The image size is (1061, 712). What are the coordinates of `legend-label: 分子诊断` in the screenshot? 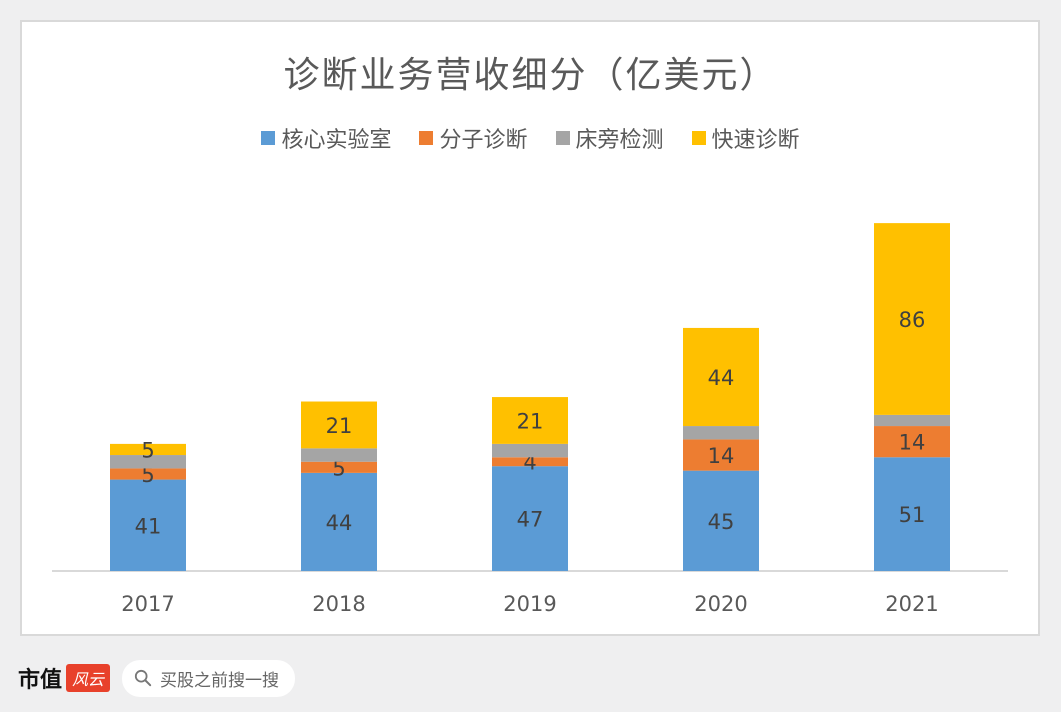 It's located at (483, 140).